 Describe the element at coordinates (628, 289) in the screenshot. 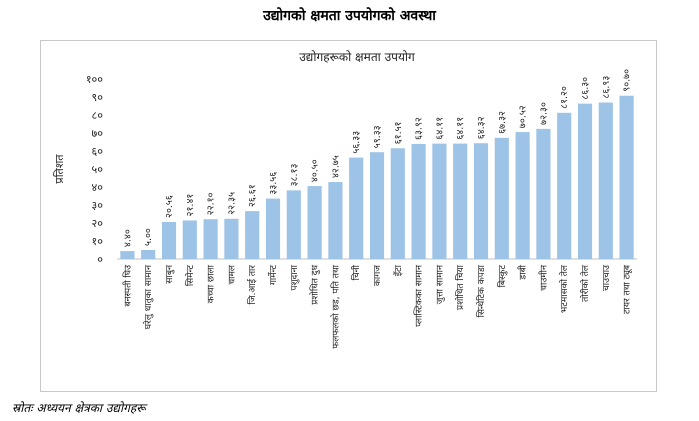

I see `x-tick-label: टायर तथा ट्यूब` at that location.